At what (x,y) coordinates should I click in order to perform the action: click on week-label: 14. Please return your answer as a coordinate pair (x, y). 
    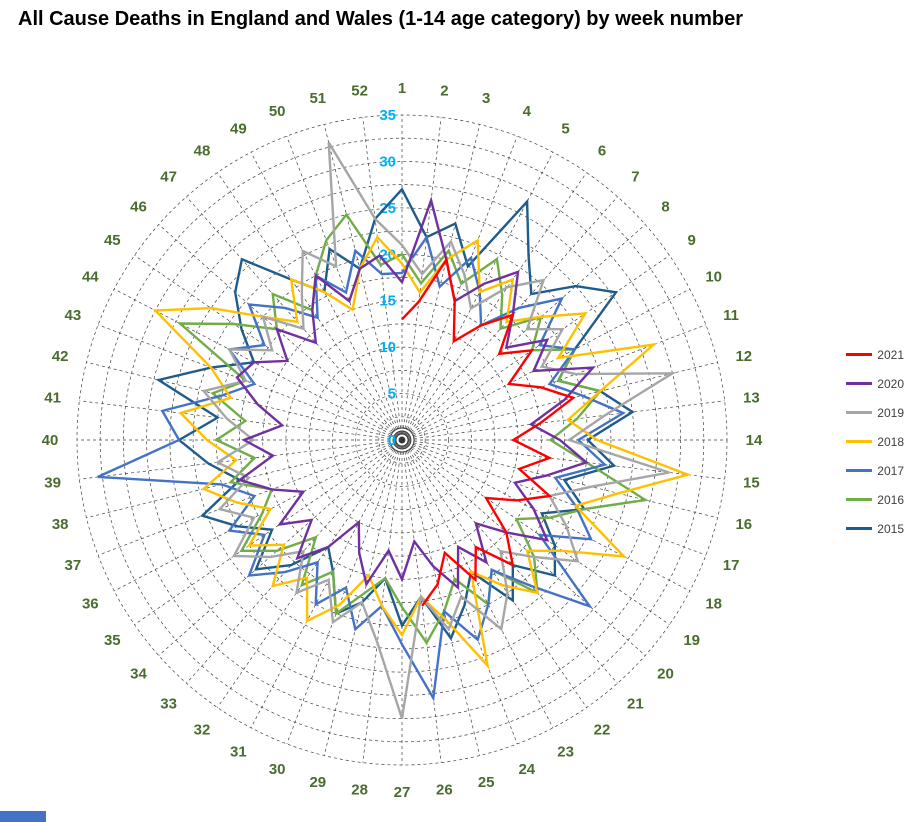
    Looking at the image, I should click on (754, 440).